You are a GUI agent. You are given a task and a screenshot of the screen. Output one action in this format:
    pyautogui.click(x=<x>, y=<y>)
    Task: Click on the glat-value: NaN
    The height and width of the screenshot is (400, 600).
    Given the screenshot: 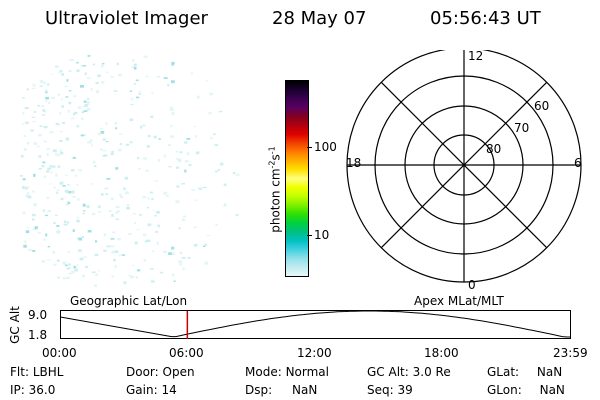 What is the action you would take?
    pyautogui.click(x=549, y=372)
    